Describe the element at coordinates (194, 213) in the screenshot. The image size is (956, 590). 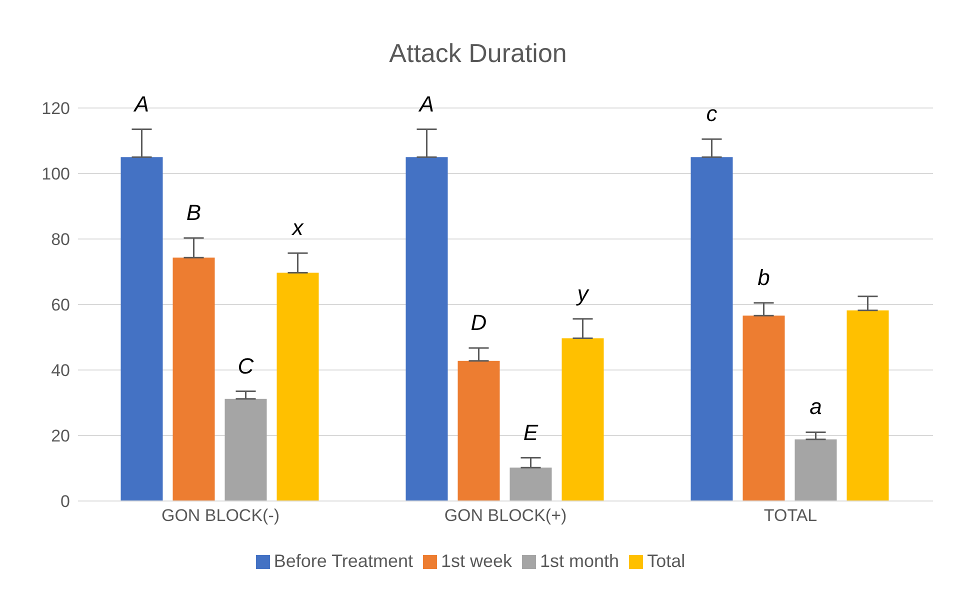
I see `data-label: B` at that location.